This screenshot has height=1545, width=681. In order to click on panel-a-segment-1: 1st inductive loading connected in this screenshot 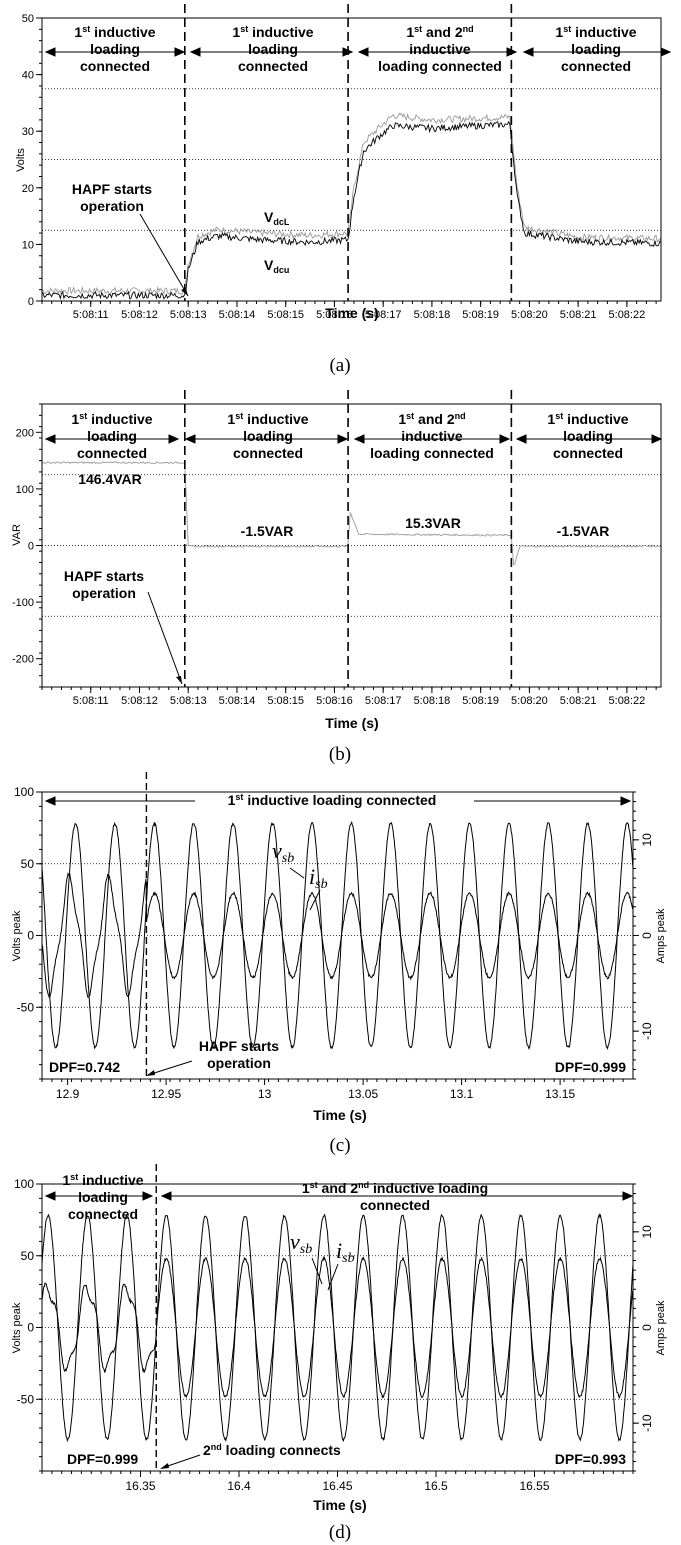, I will do `click(114, 49)`.